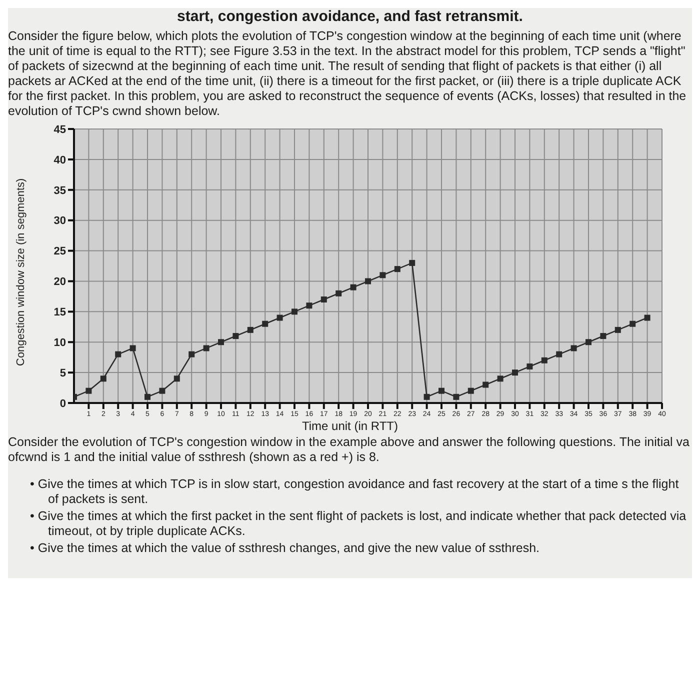 This screenshot has height=694, width=700. I want to click on y-tick-label: 15, so click(60, 312).